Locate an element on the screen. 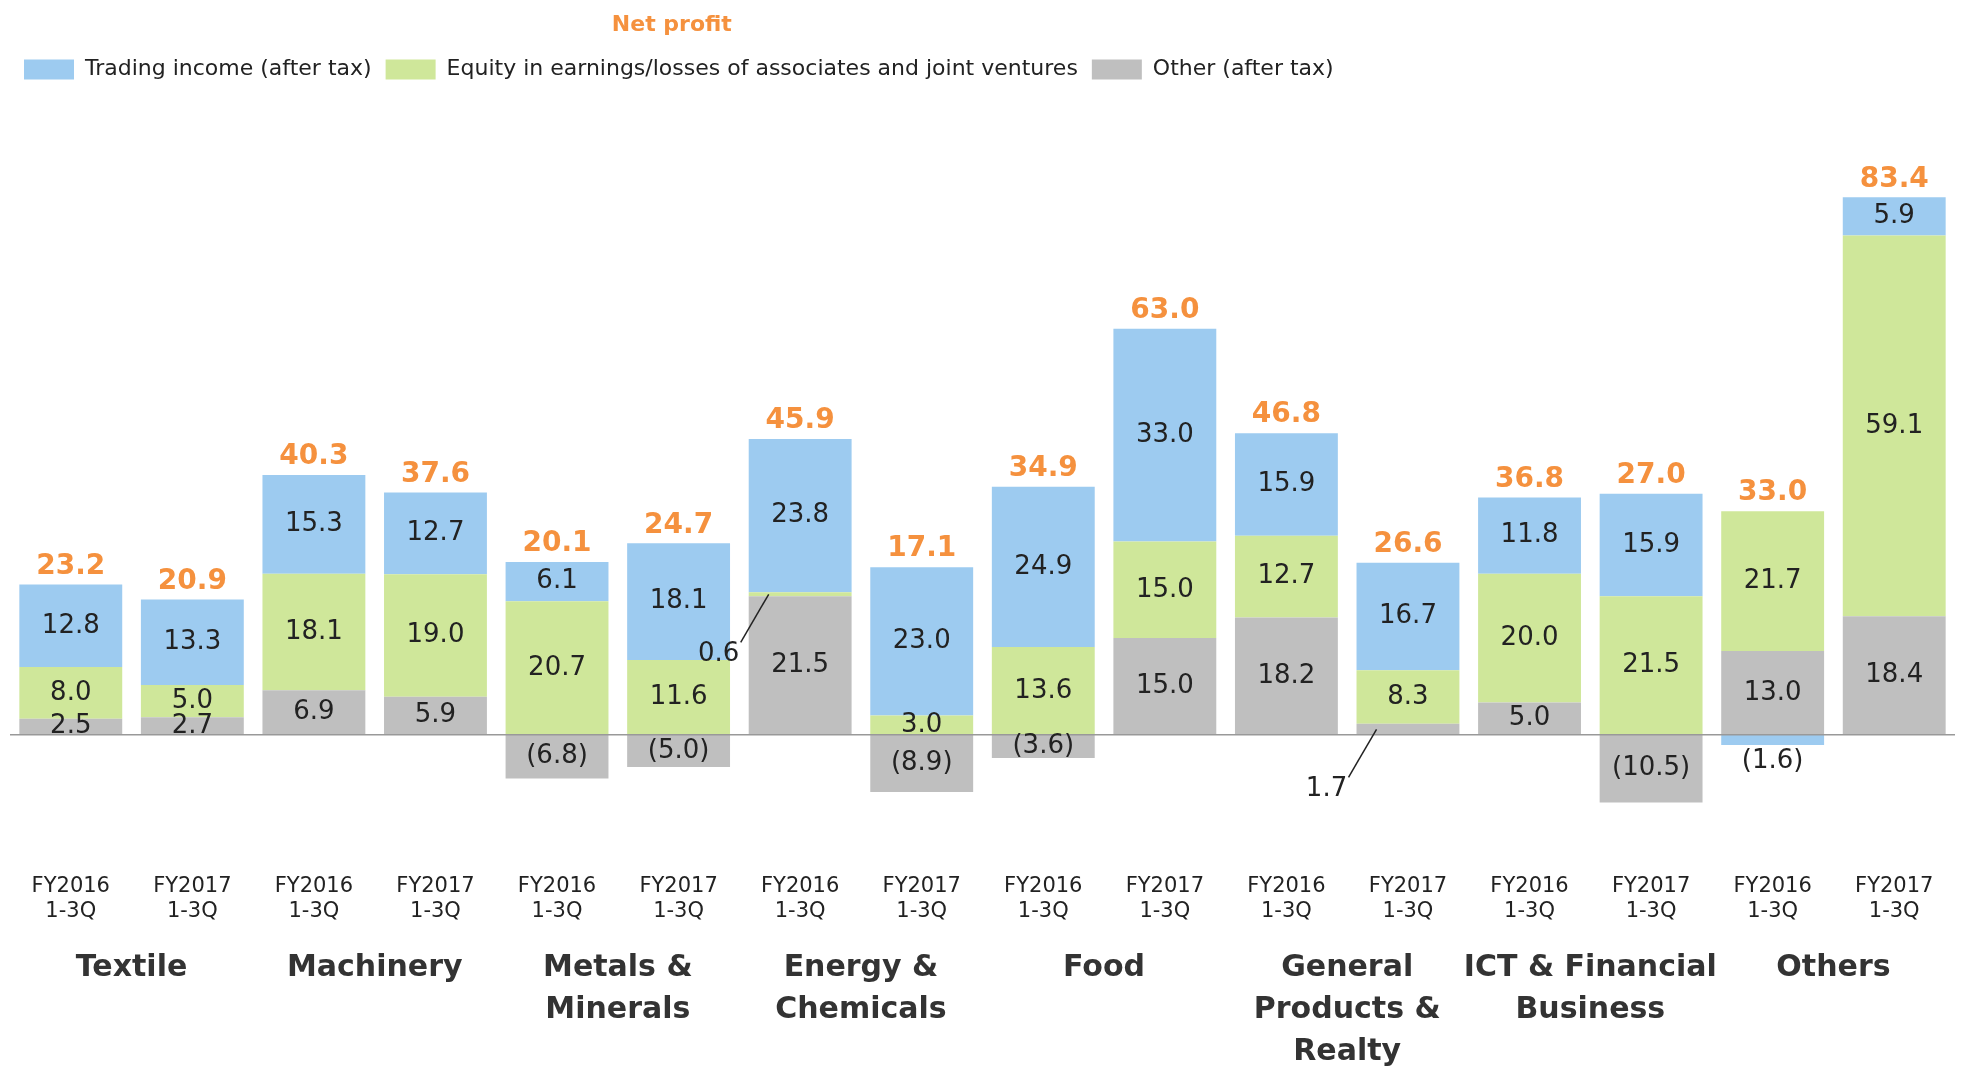  data-label: 18.1 is located at coordinates (678, 599).